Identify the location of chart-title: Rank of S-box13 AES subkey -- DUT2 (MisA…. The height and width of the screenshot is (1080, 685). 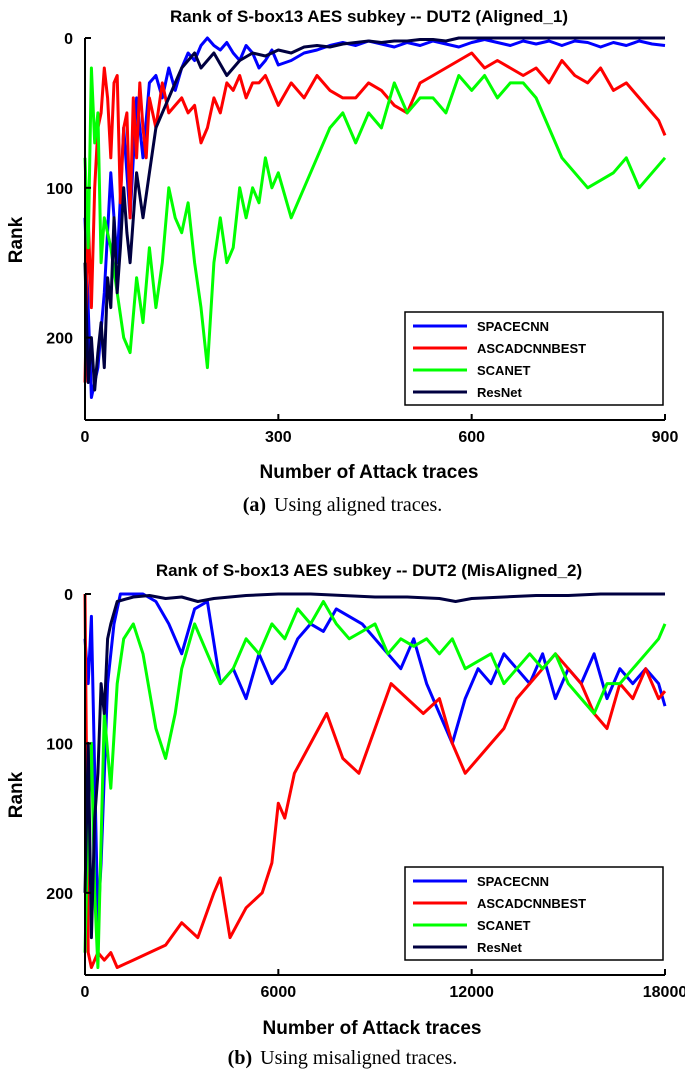
(369, 570).